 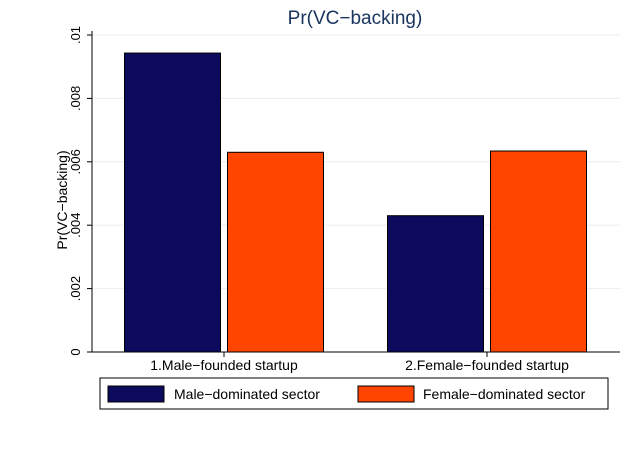 I want to click on x-tick-label: 1.Male−founded startup, so click(x=224, y=365).